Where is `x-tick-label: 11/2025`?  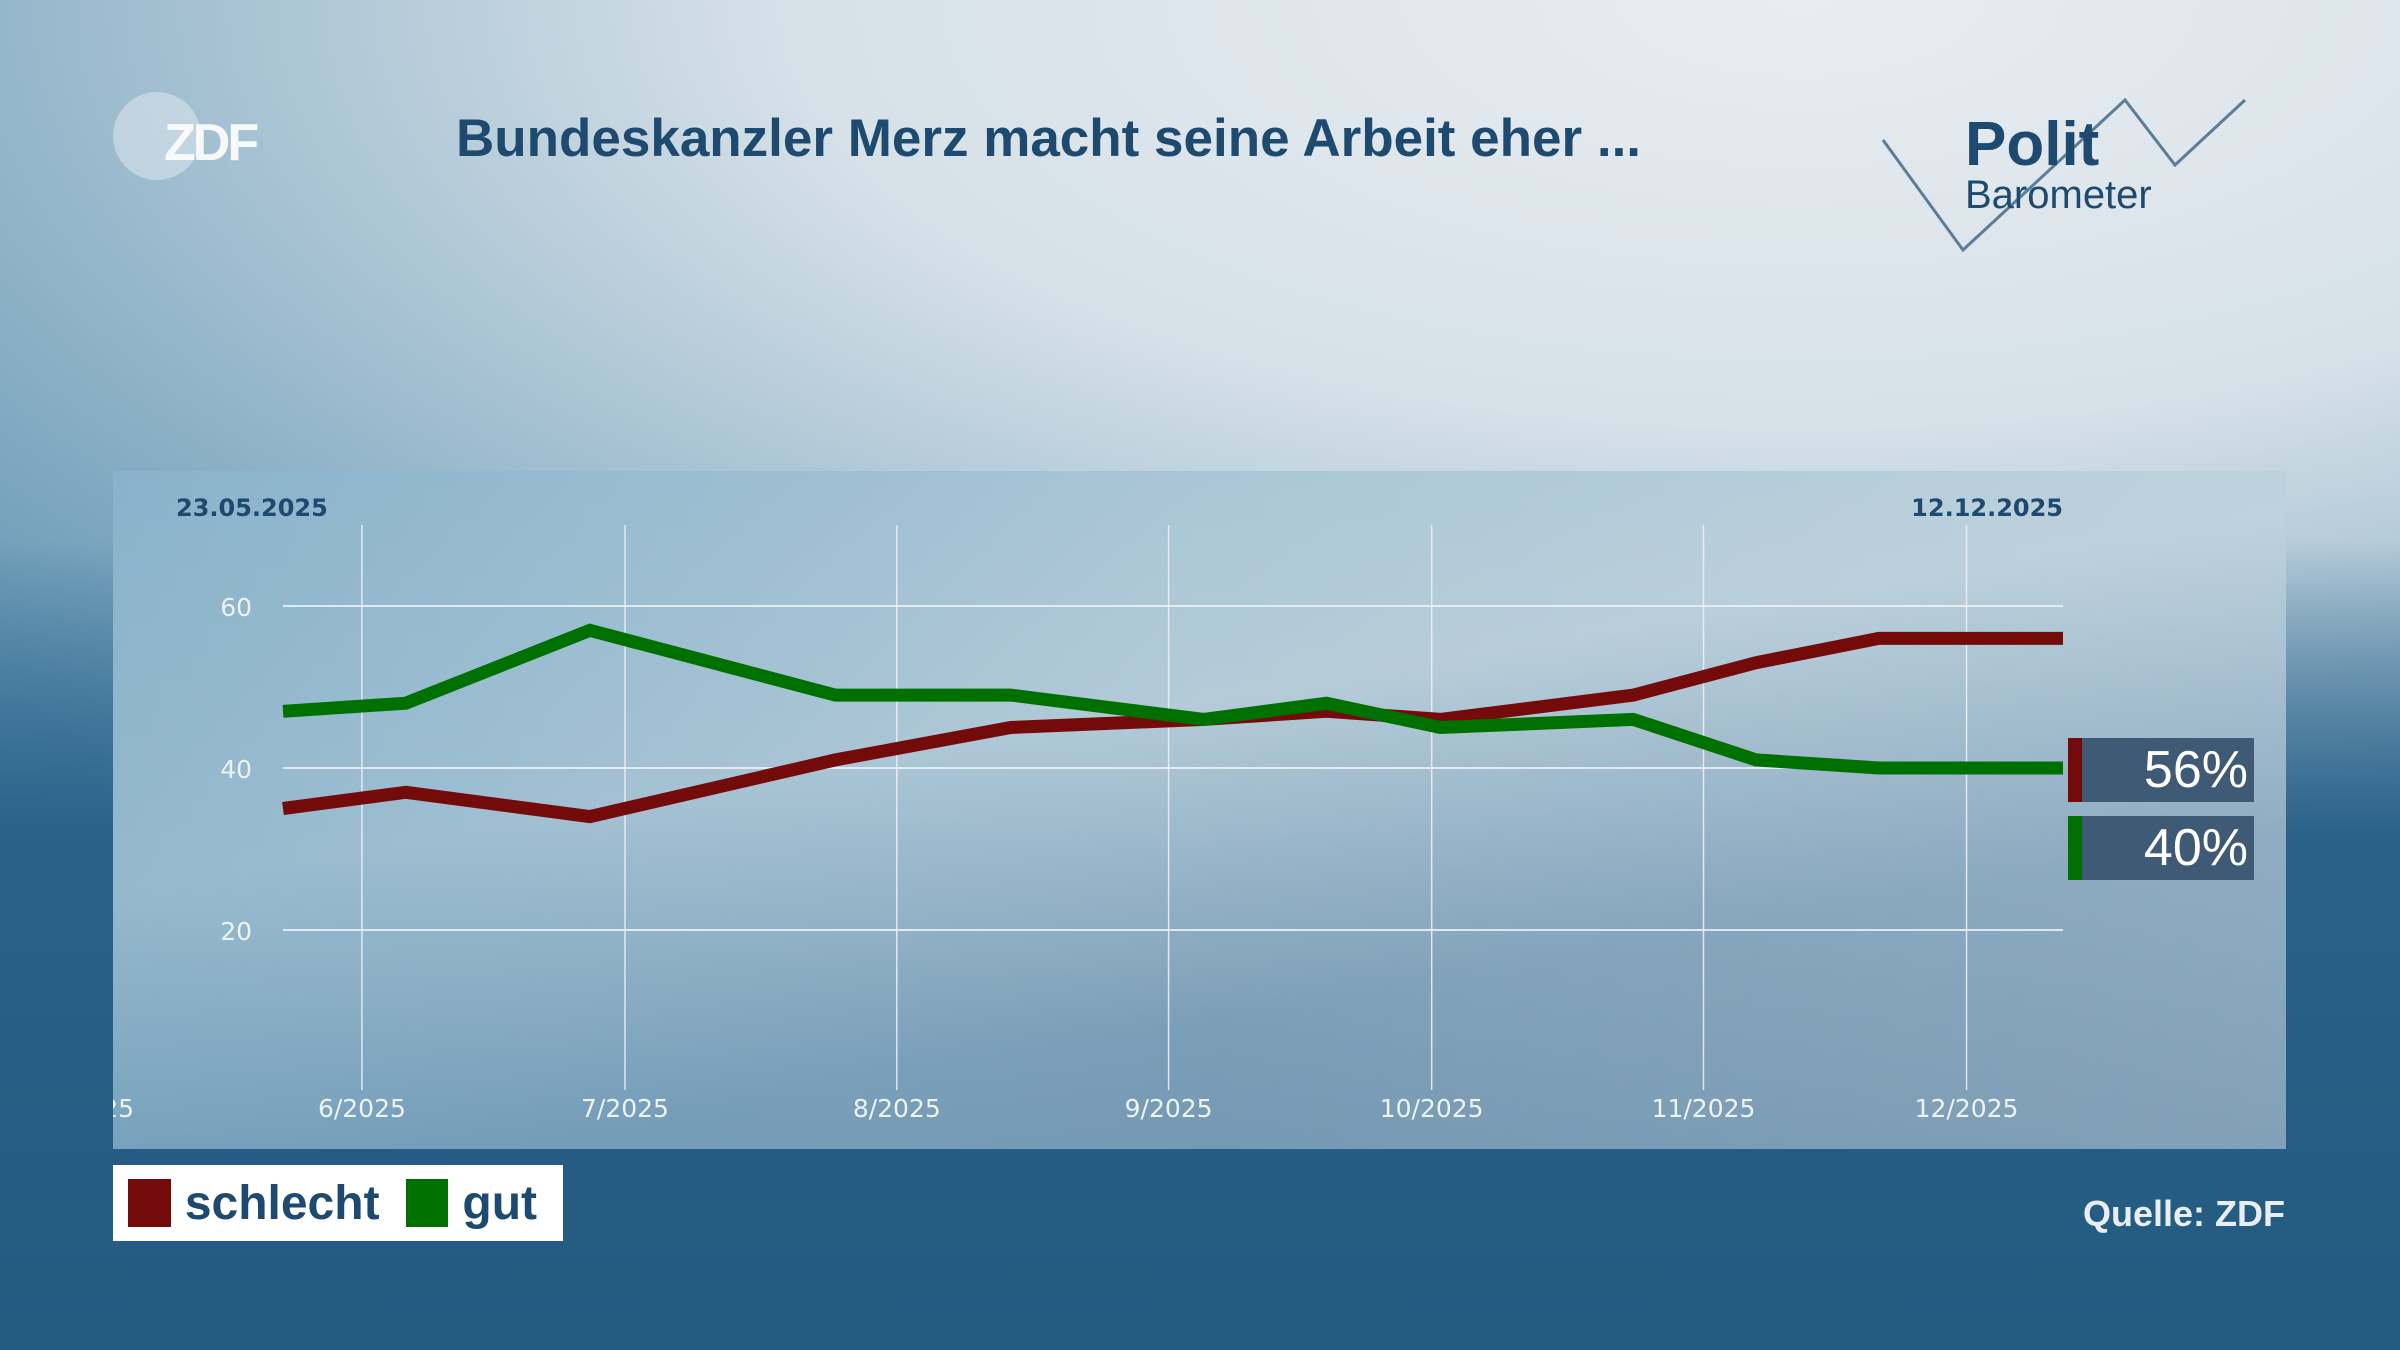
x-tick-label: 11/2025 is located at coordinates (1704, 1108).